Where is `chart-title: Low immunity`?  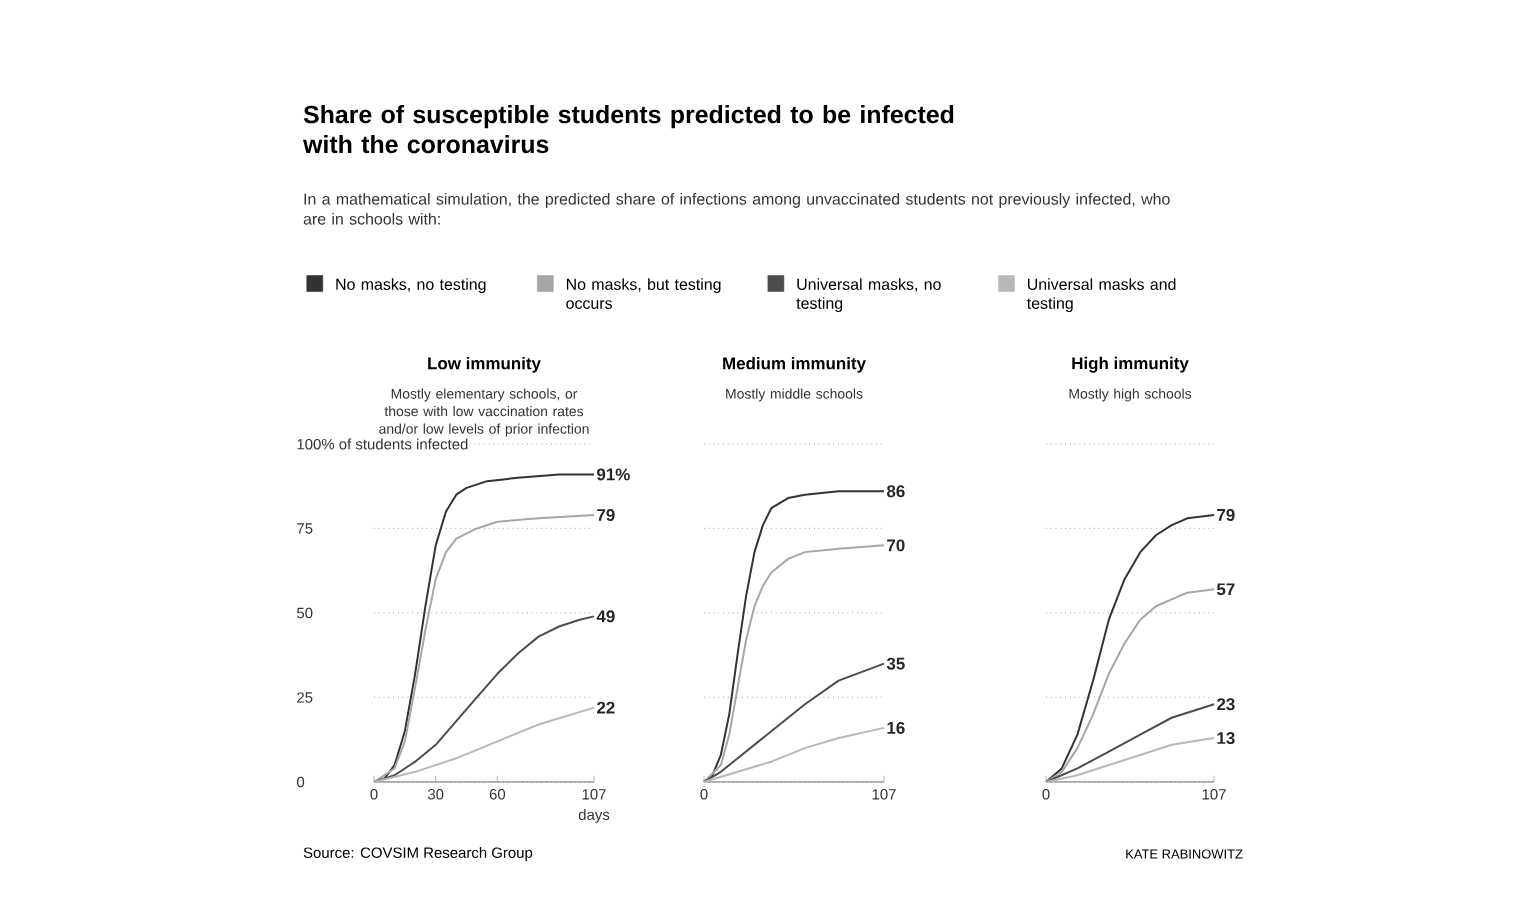
chart-title: Low immunity is located at coordinates (484, 364).